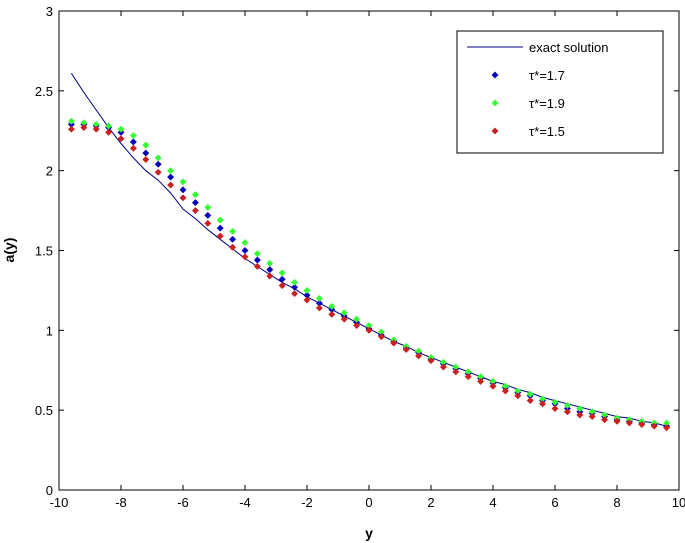 This screenshot has height=543, width=685. What do you see at coordinates (44, 410) in the screenshot?
I see `y-tick-label: 0.5` at bounding box center [44, 410].